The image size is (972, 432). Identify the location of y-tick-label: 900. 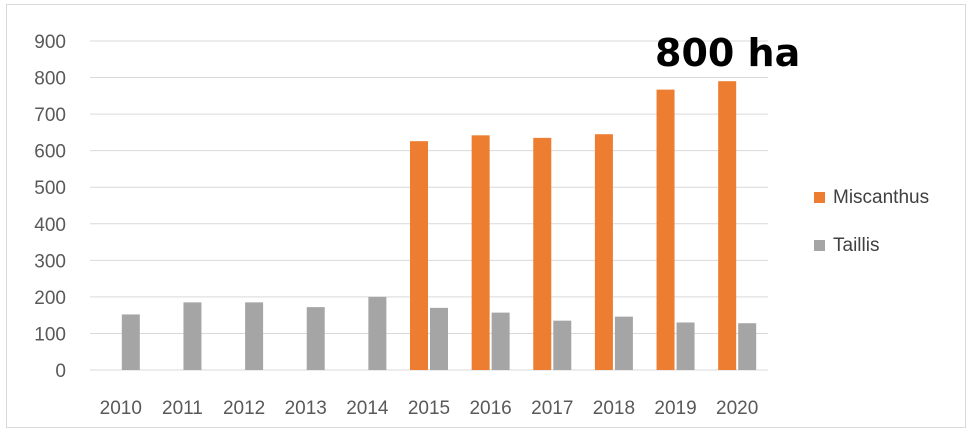
(50, 42).